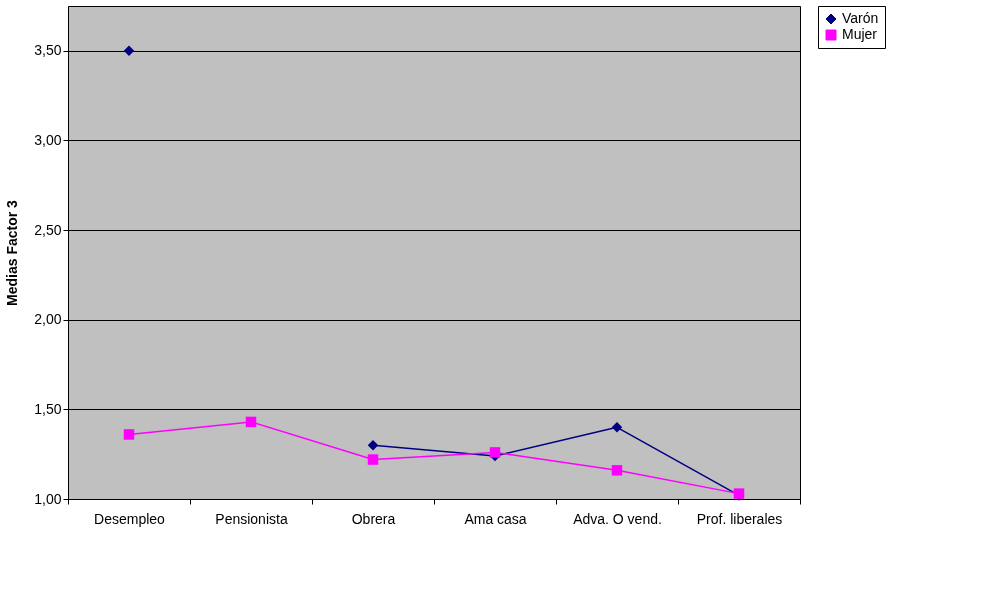  What do you see at coordinates (860, 34) in the screenshot?
I see `legend-label: Mujer` at bounding box center [860, 34].